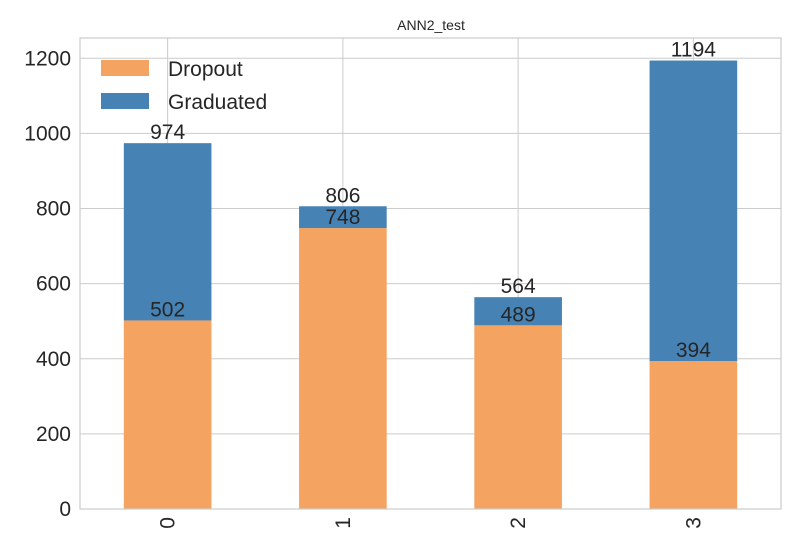 The width and height of the screenshot is (800, 550). I want to click on y-tick-label-0: 0, so click(65, 509).